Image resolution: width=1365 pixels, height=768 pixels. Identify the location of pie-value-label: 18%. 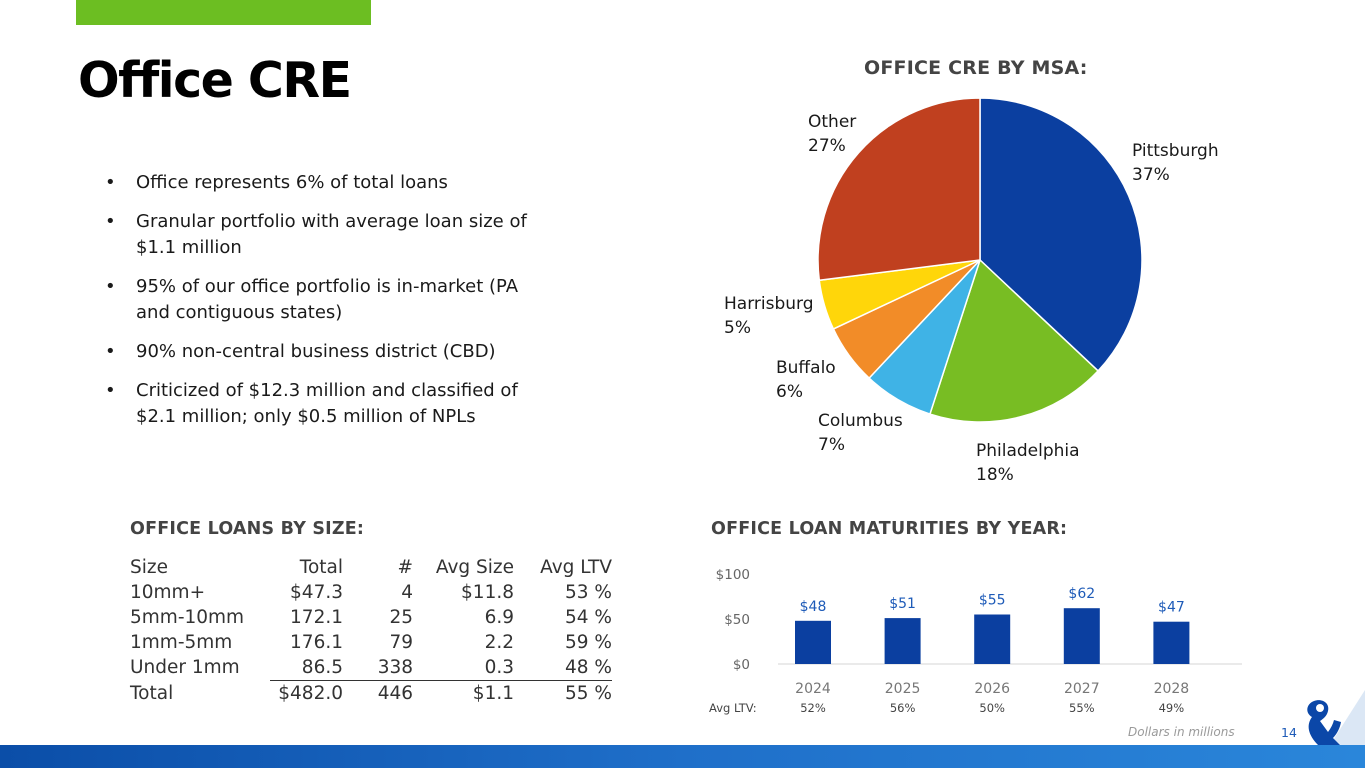
(995, 475).